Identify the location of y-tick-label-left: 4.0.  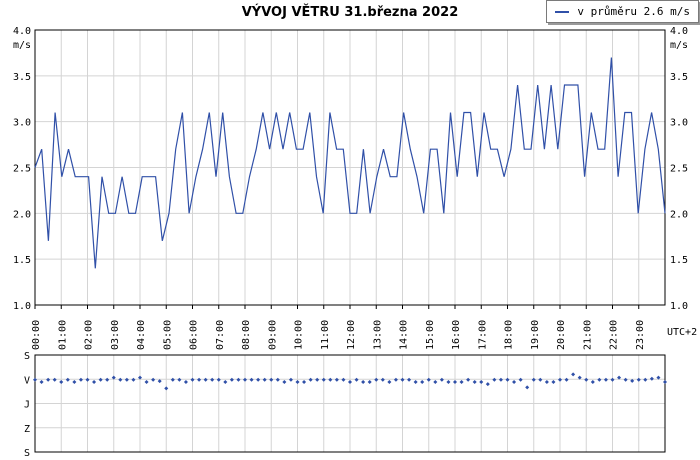
(22, 31).